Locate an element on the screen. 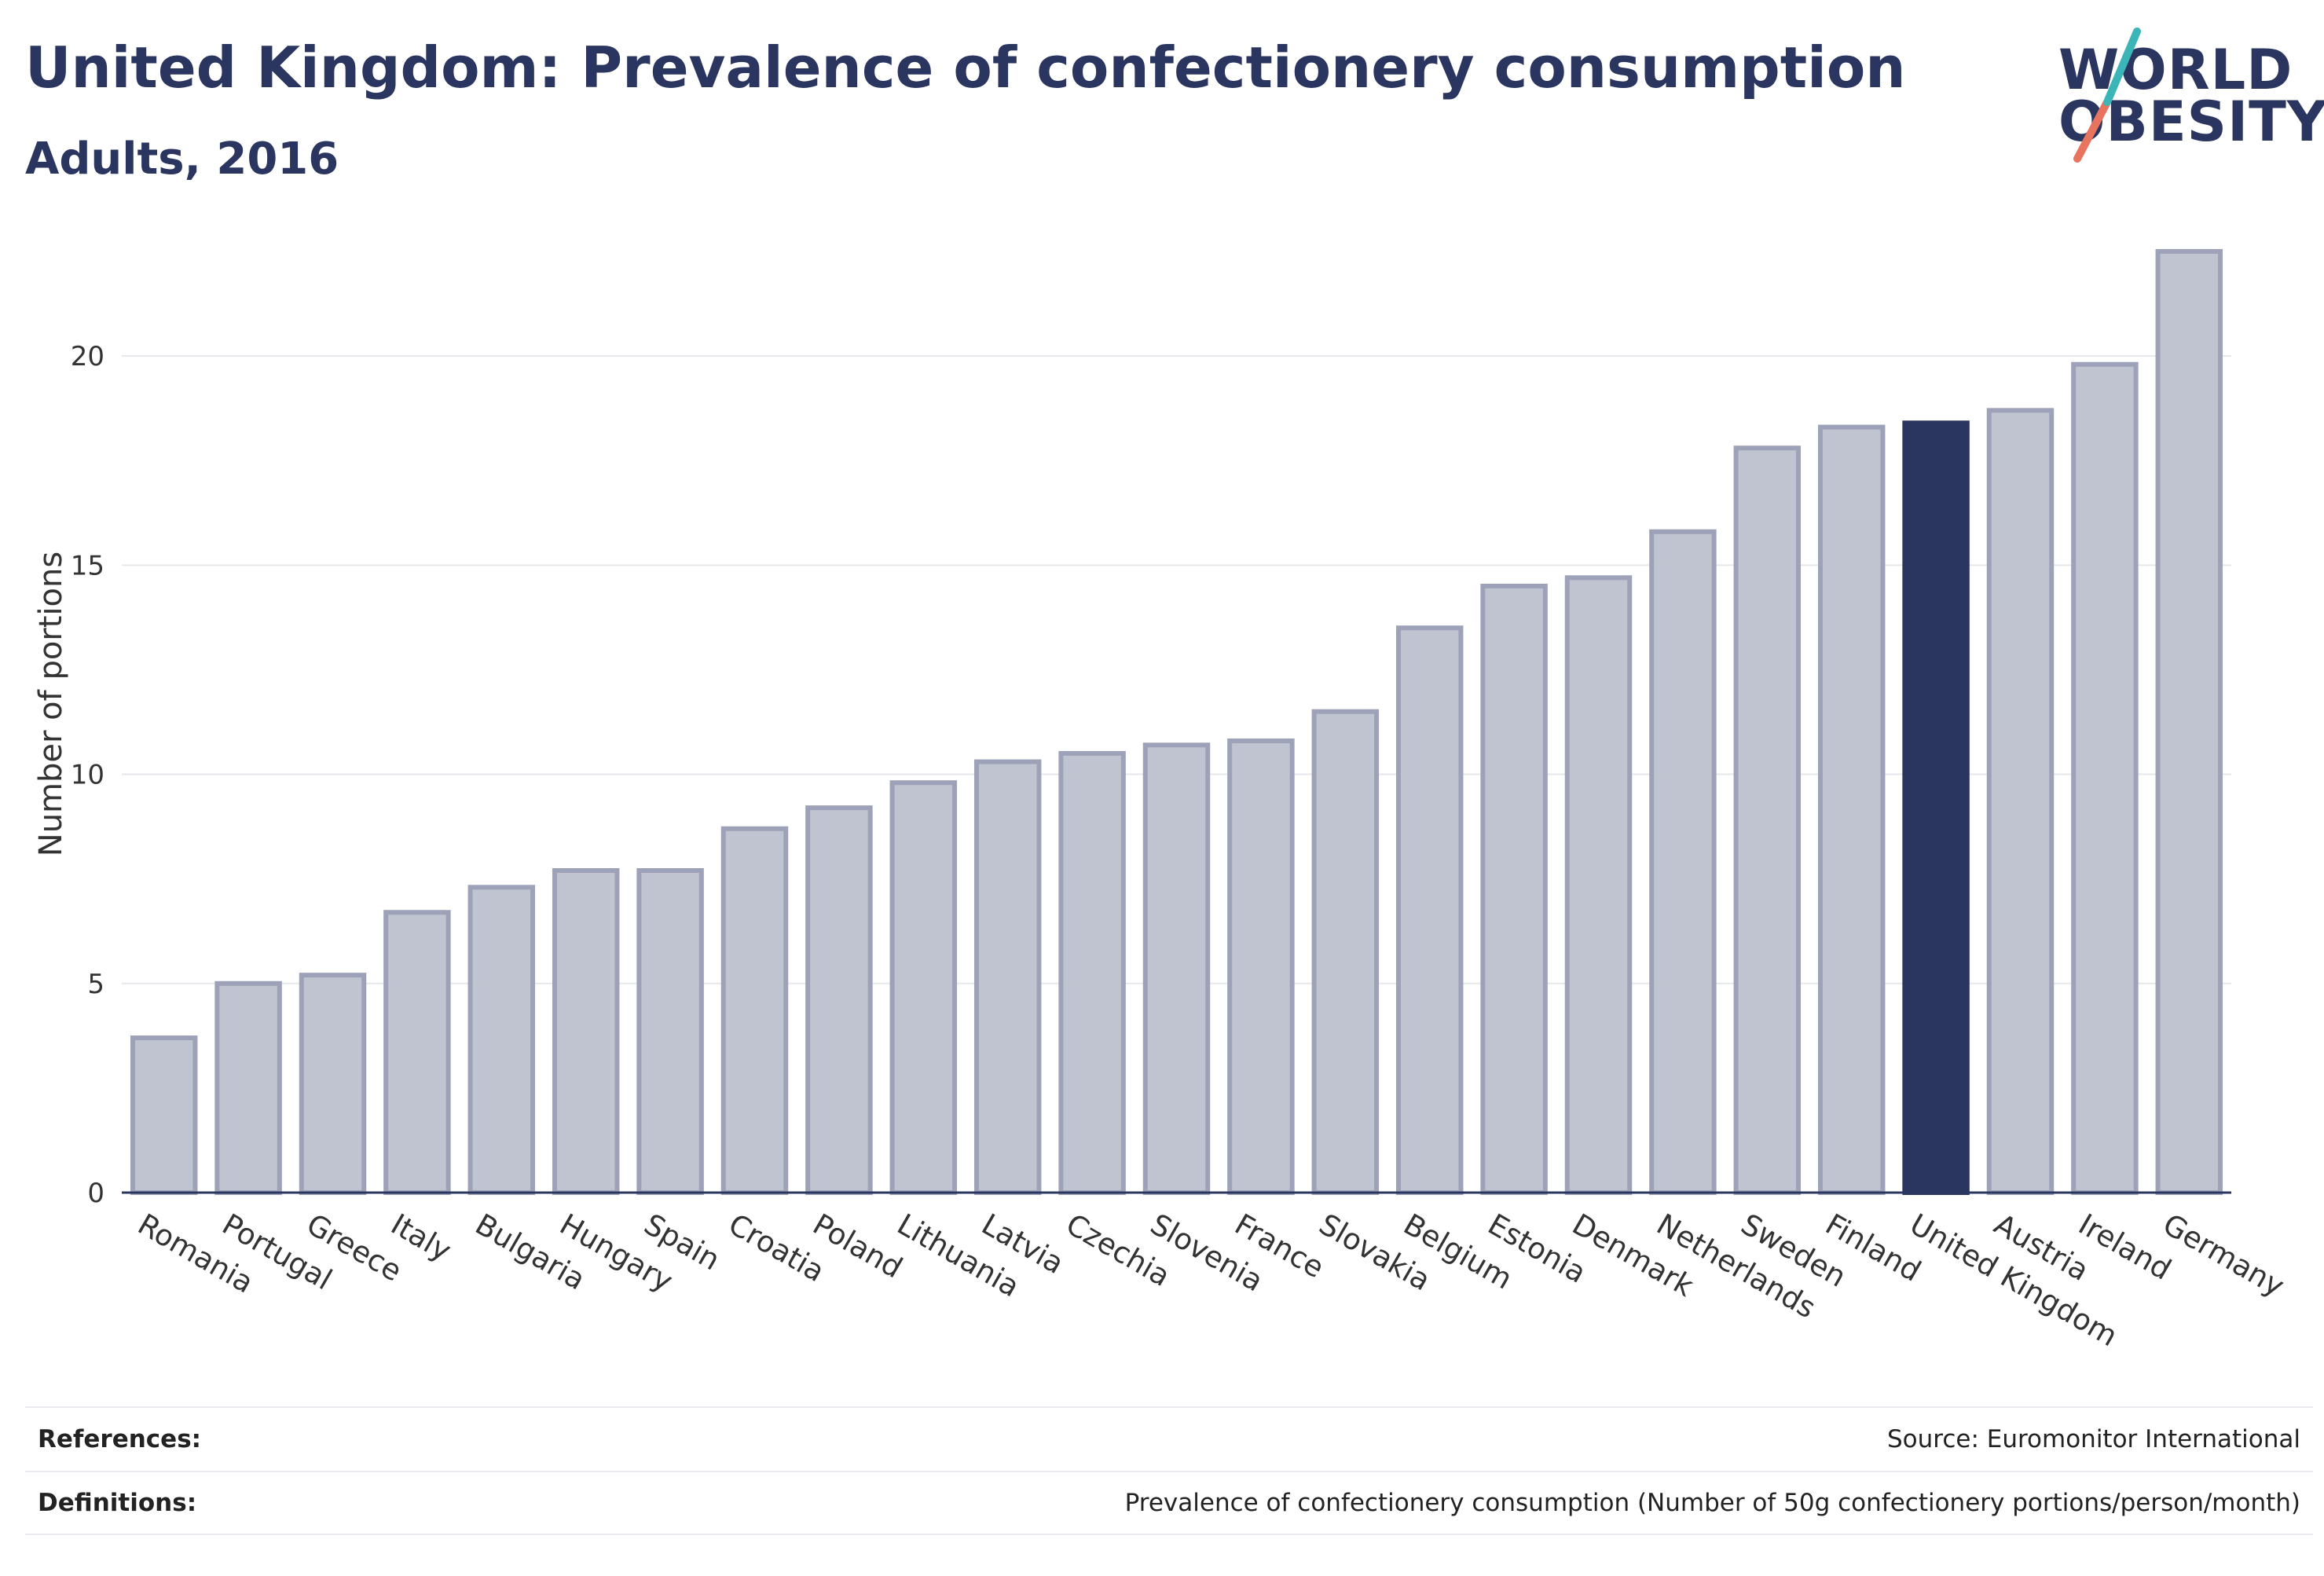 The image size is (2324, 1576). world-obesity-logo: WORLD OBESITY is located at coordinates (2191, 94).